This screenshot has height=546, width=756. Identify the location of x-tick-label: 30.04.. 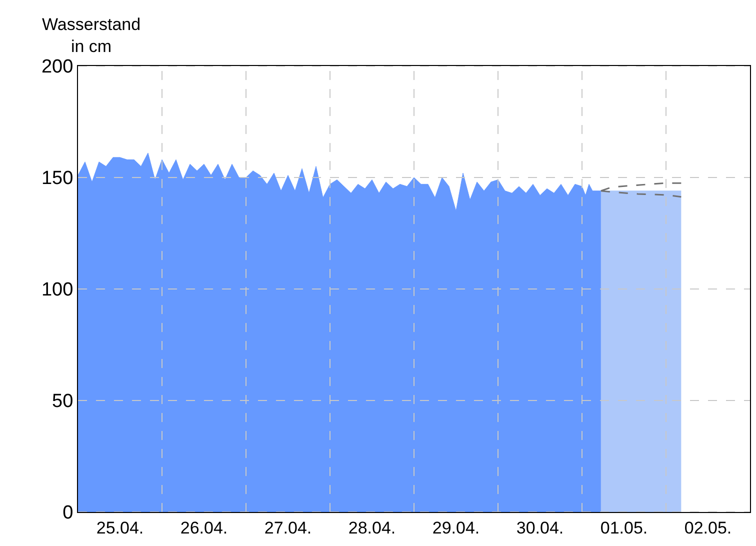
(540, 528).